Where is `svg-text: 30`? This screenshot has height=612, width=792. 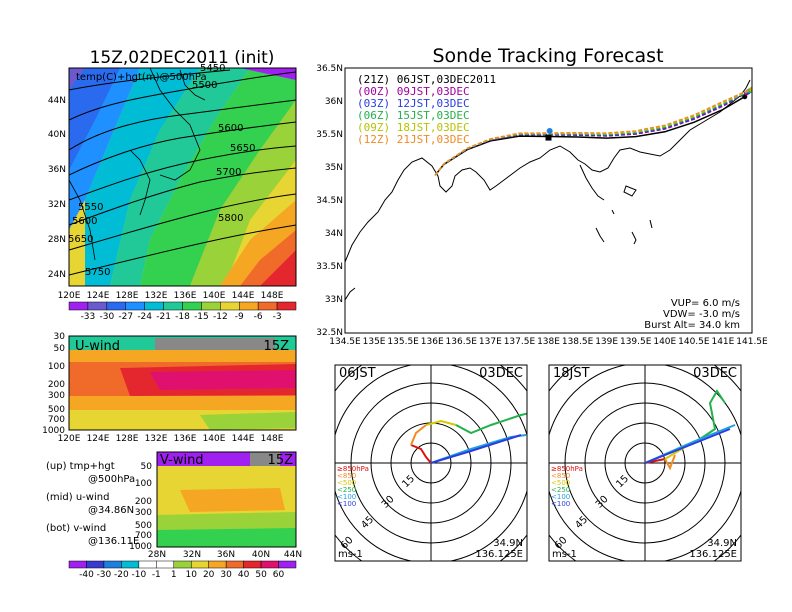
svg-text: 30 is located at coordinates (60, 337).